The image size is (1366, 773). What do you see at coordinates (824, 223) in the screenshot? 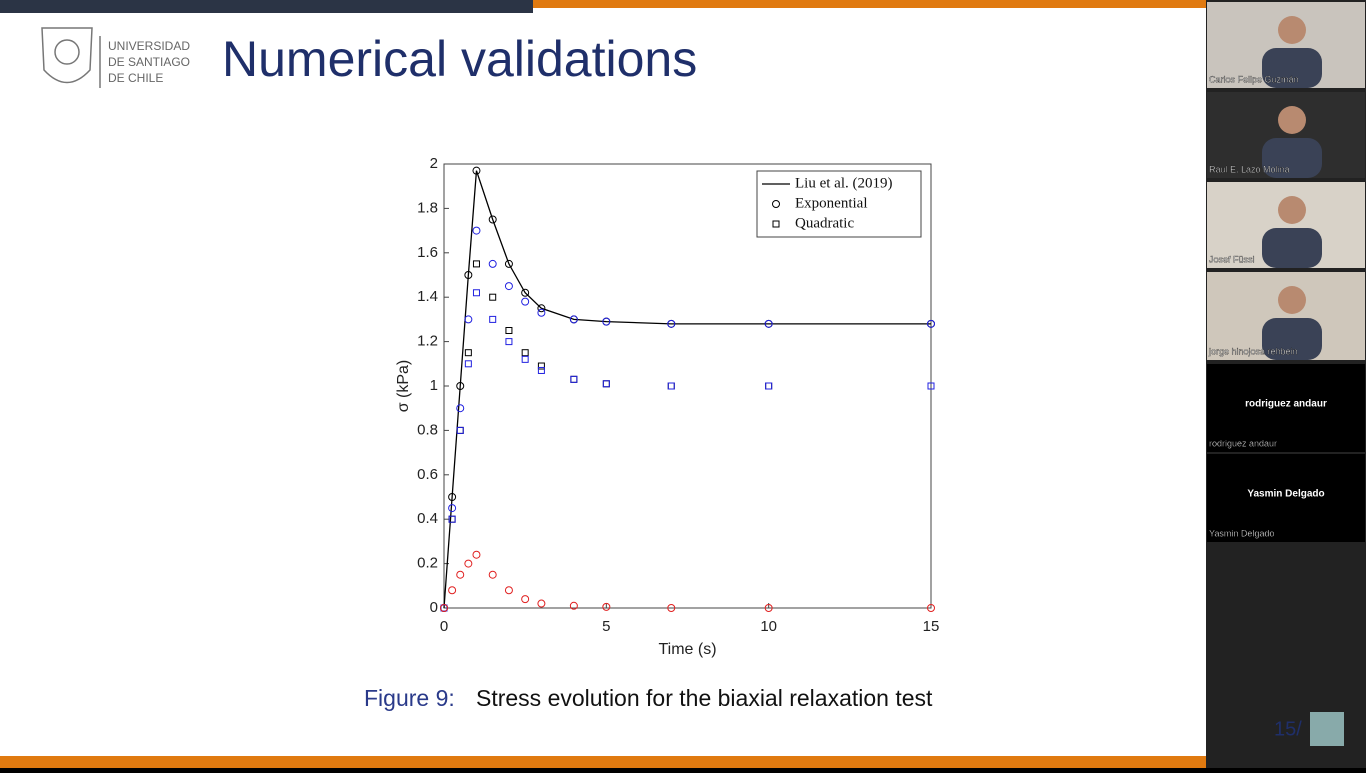
I see `legend-label: Quadratic` at bounding box center [824, 223].